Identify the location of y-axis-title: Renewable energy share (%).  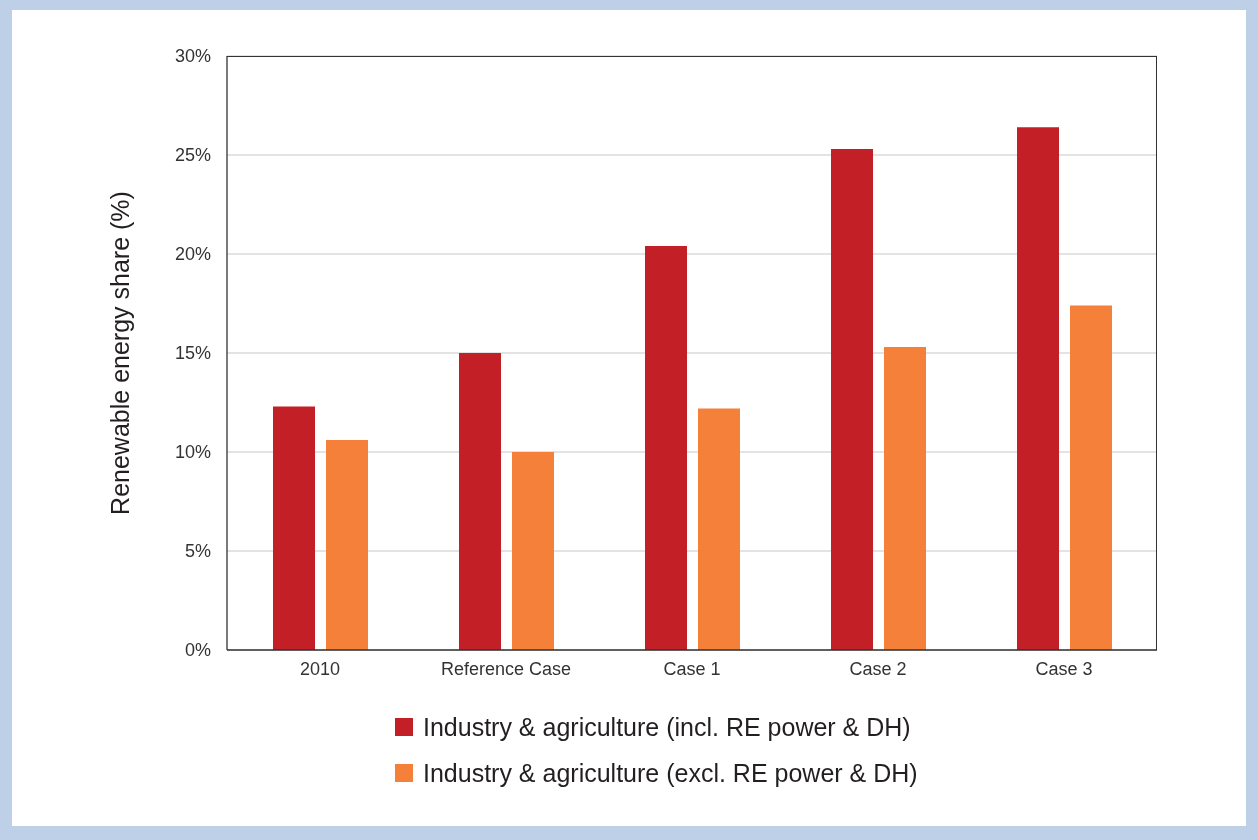
(119, 353).